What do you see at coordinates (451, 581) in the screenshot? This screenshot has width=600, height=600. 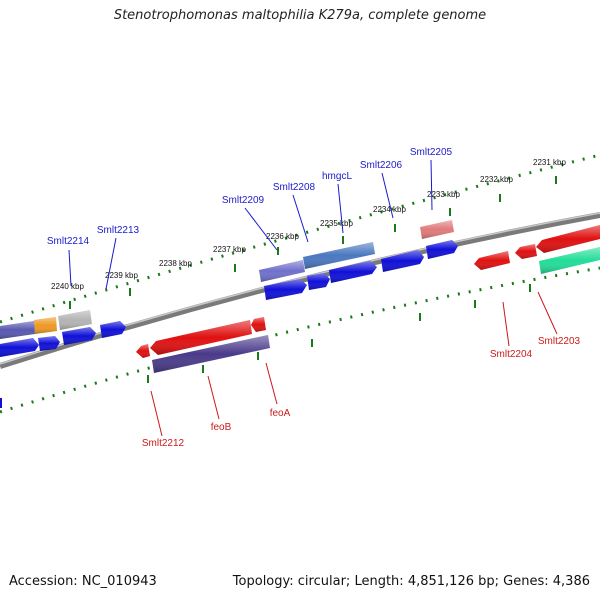 I see `length-value: 4,851,126 bp` at bounding box center [451, 581].